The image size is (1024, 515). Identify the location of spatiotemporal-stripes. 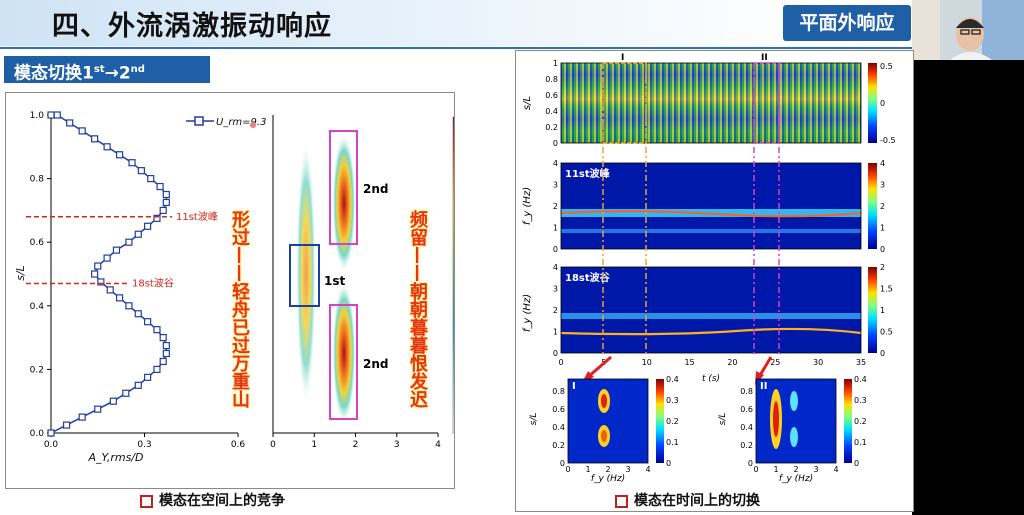
(711, 103).